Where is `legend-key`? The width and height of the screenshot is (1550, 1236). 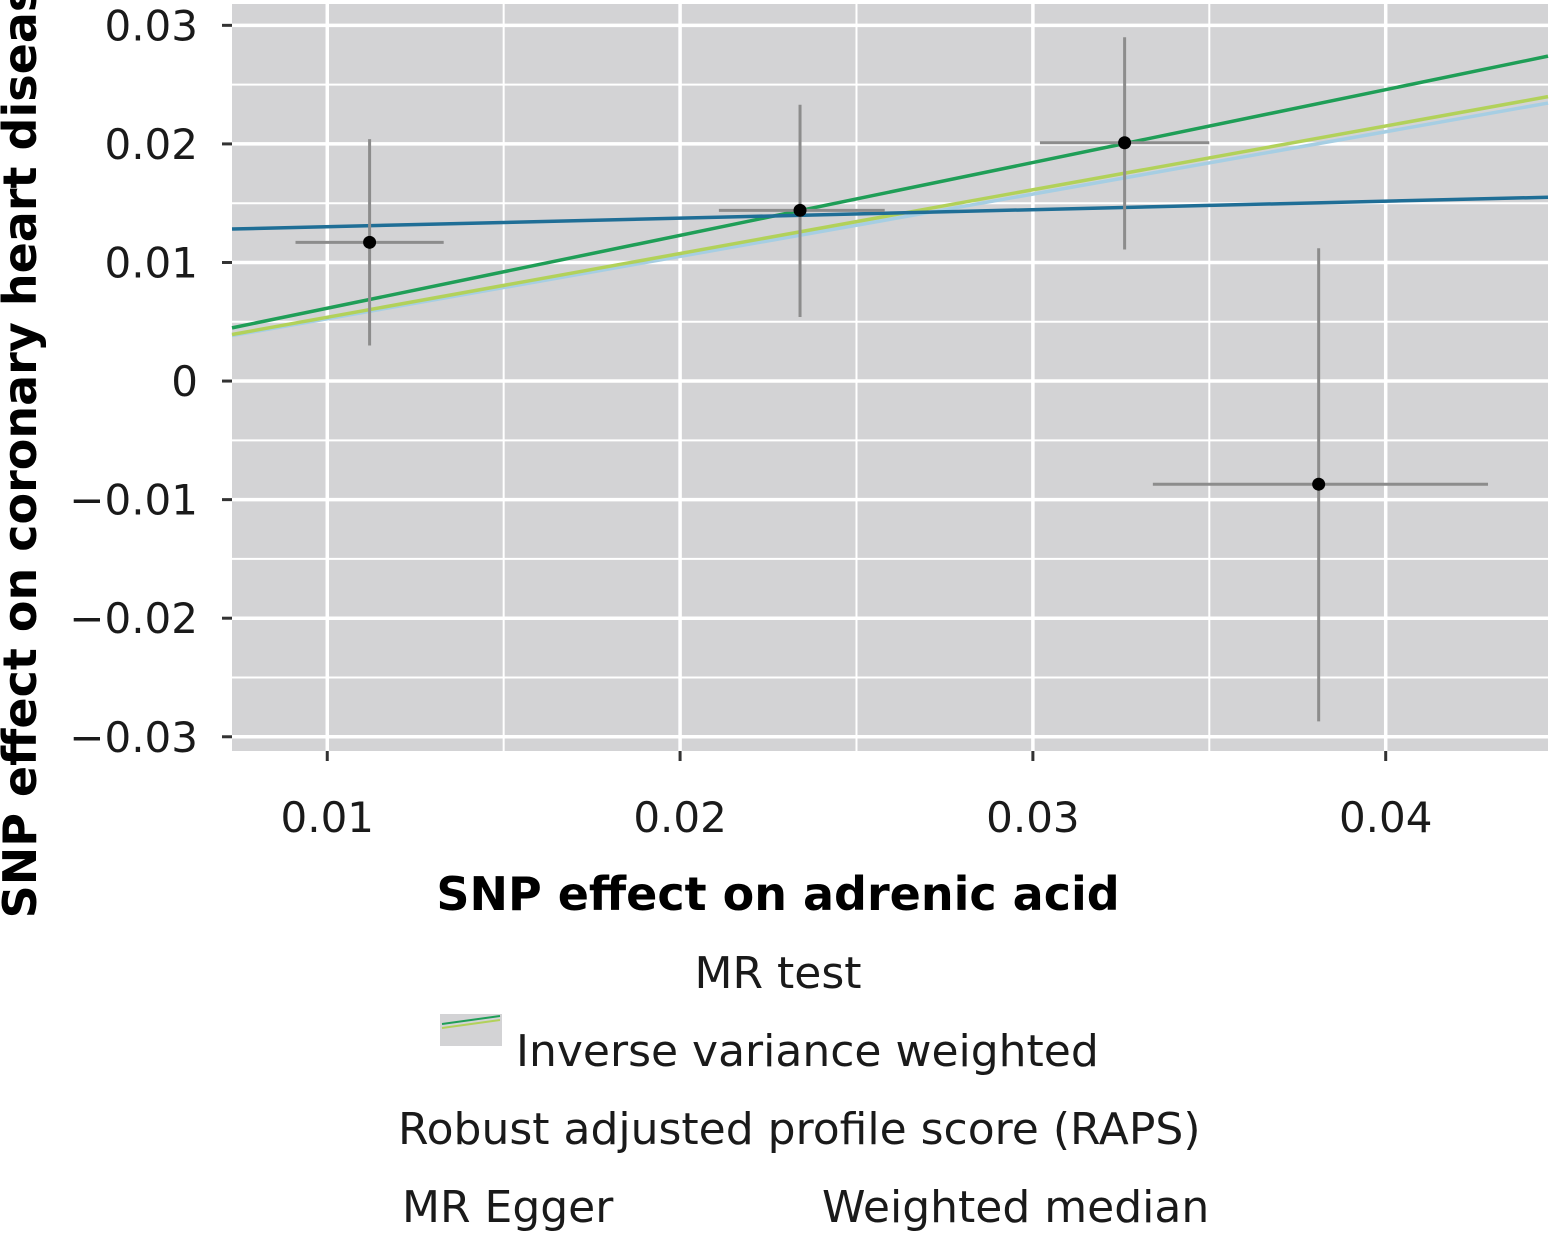 legend-key is located at coordinates (471, 1030).